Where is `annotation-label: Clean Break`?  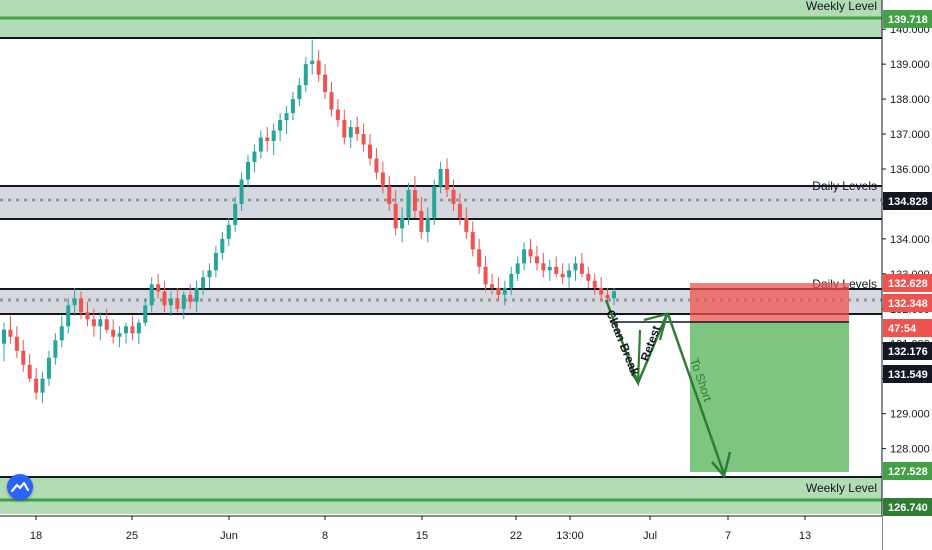 annotation-label: Clean Break is located at coordinates (622, 343).